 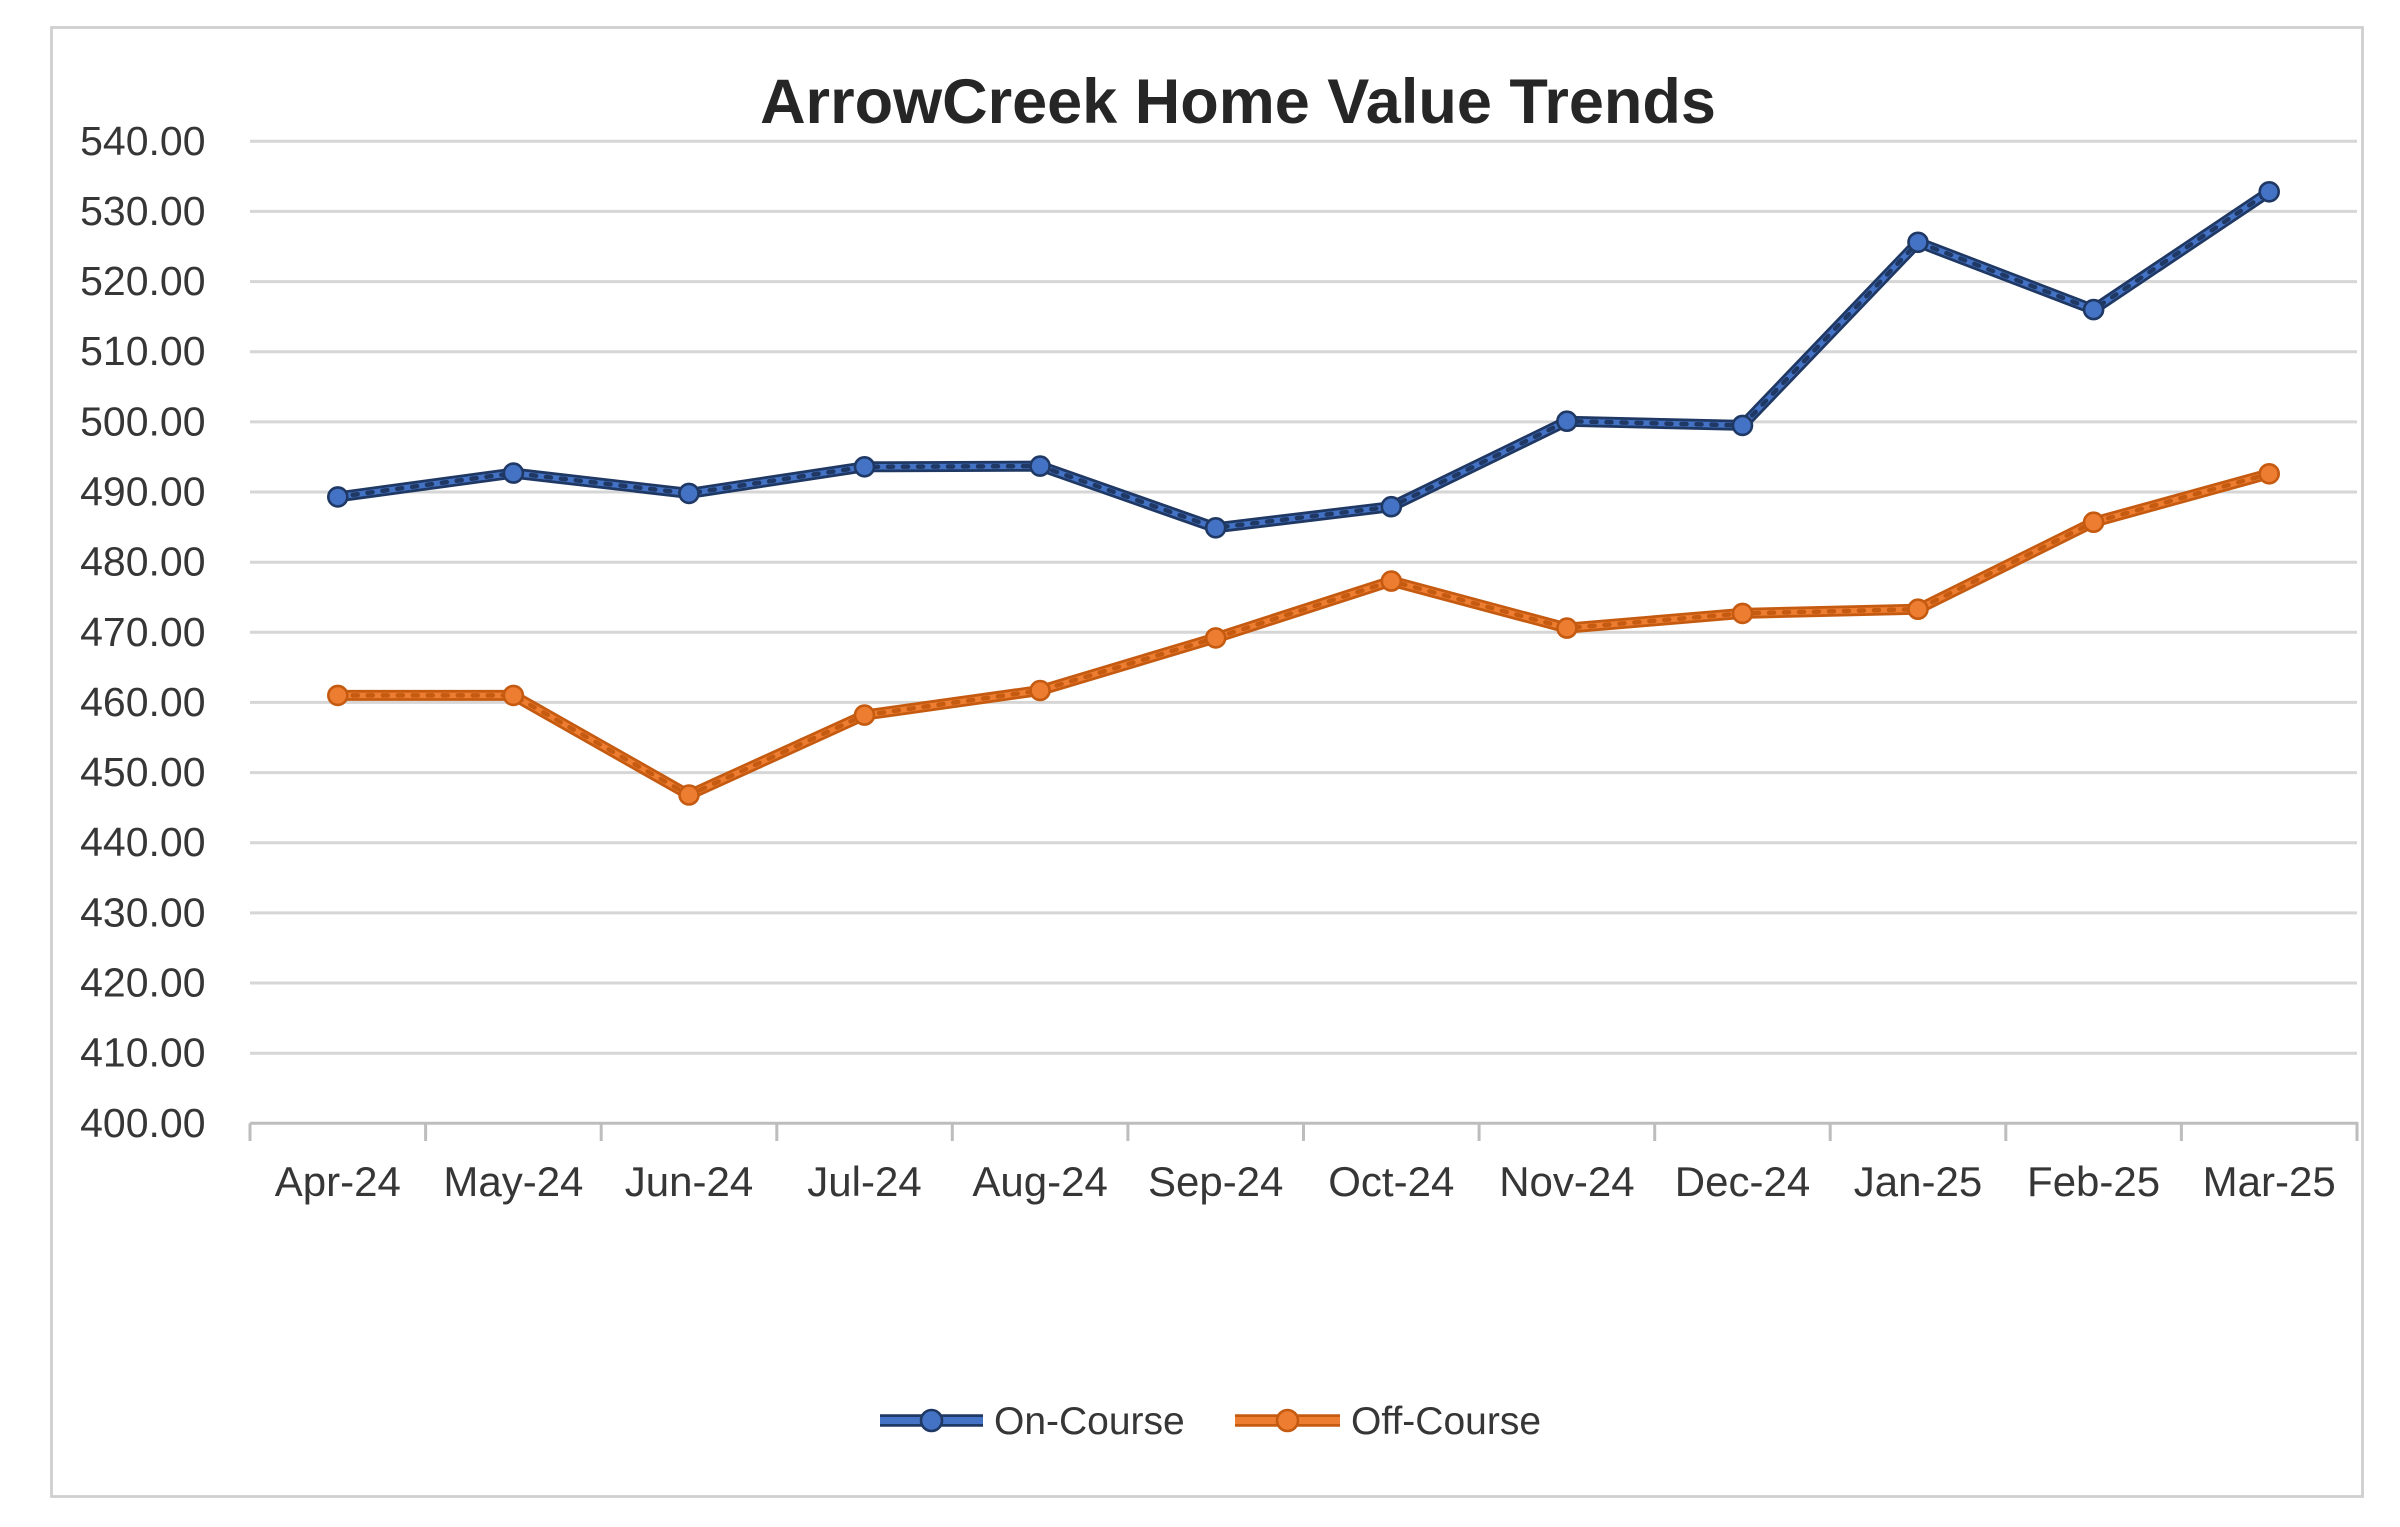 I want to click on svg-text: Apr-24, so click(x=338, y=1181).